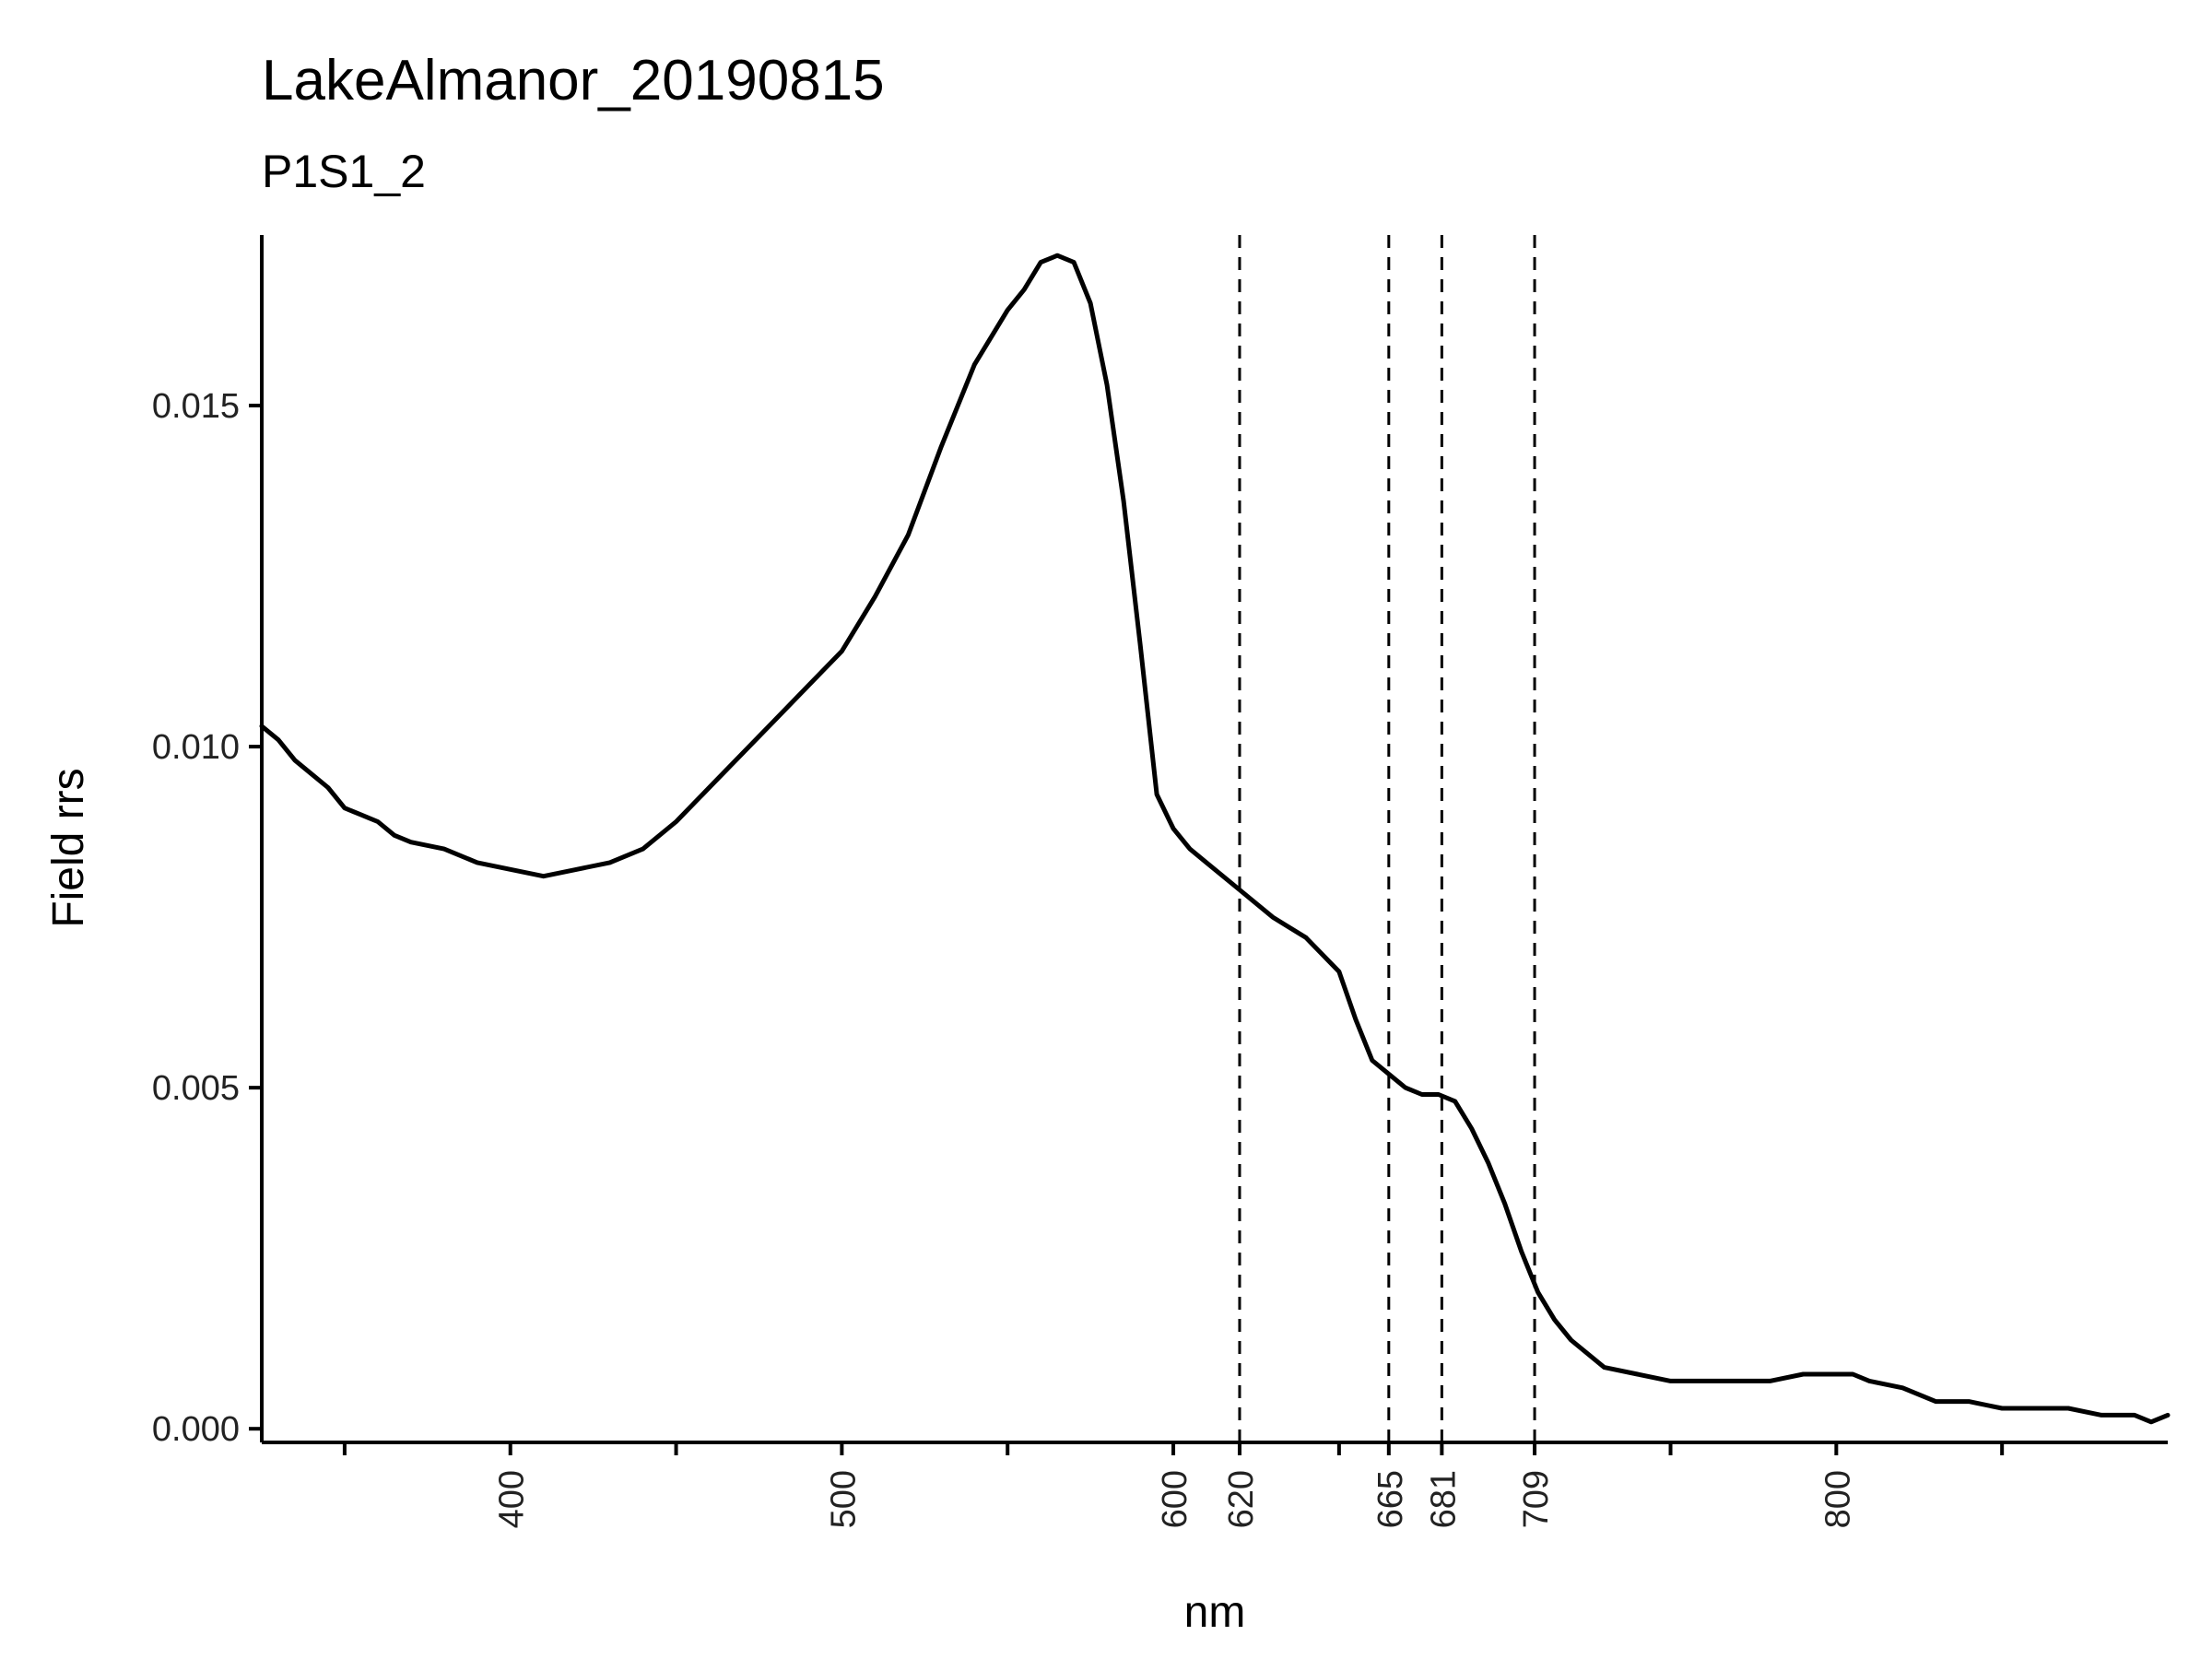  What do you see at coordinates (1241, 1499) in the screenshot?
I see `x-tick-label-620: 620` at bounding box center [1241, 1499].